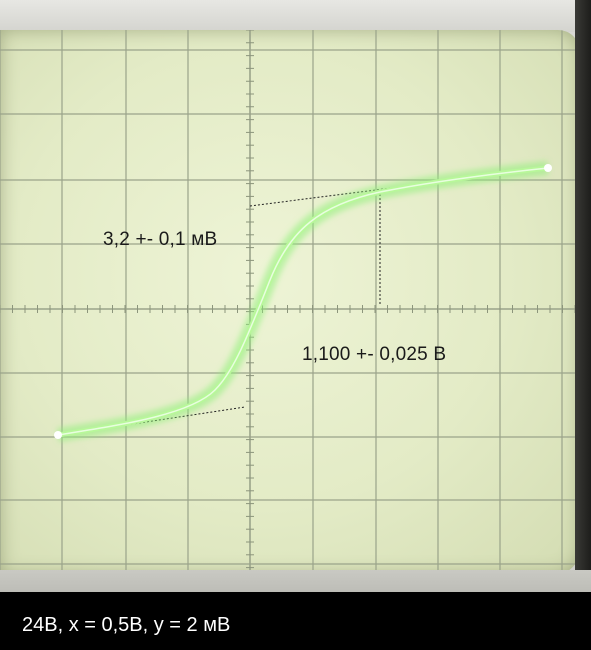  What do you see at coordinates (160, 239) in the screenshot?
I see `amplitude-annotation: 3,2 +- 0,1 мВ` at bounding box center [160, 239].